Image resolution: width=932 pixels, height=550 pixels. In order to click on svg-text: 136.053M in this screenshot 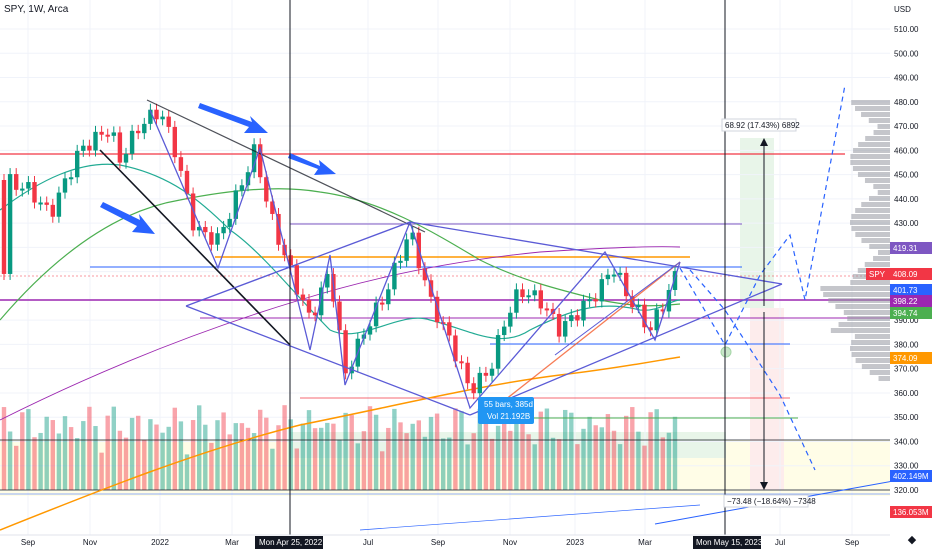, I will do `click(911, 512)`.